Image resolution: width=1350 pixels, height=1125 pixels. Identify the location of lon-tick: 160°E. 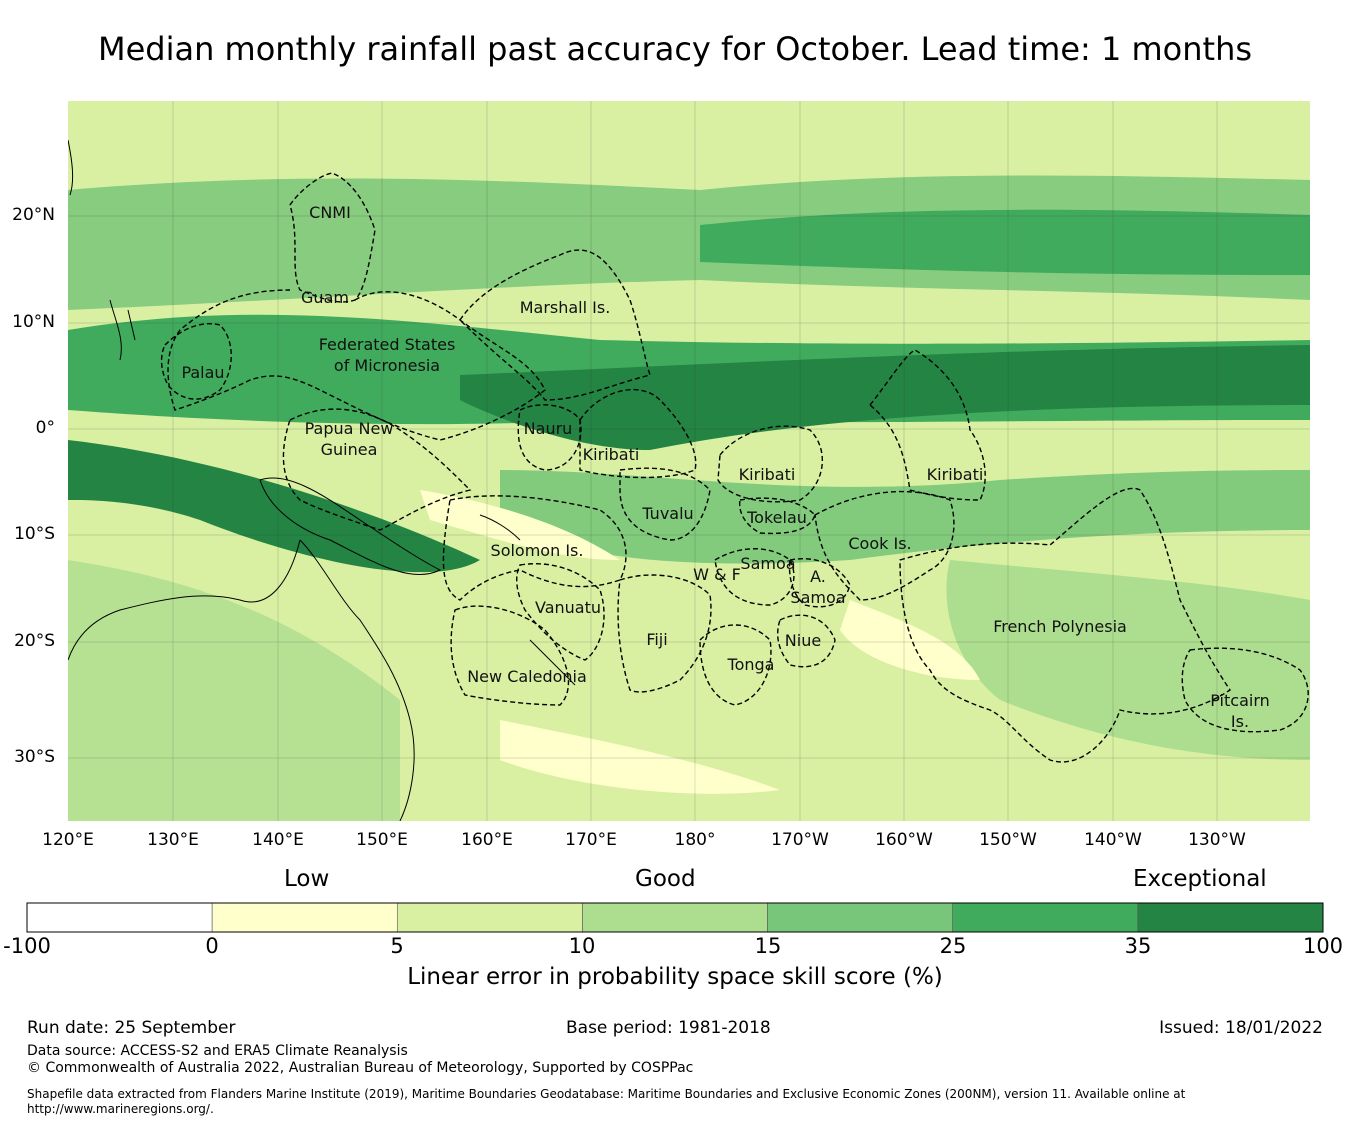
(487, 840).